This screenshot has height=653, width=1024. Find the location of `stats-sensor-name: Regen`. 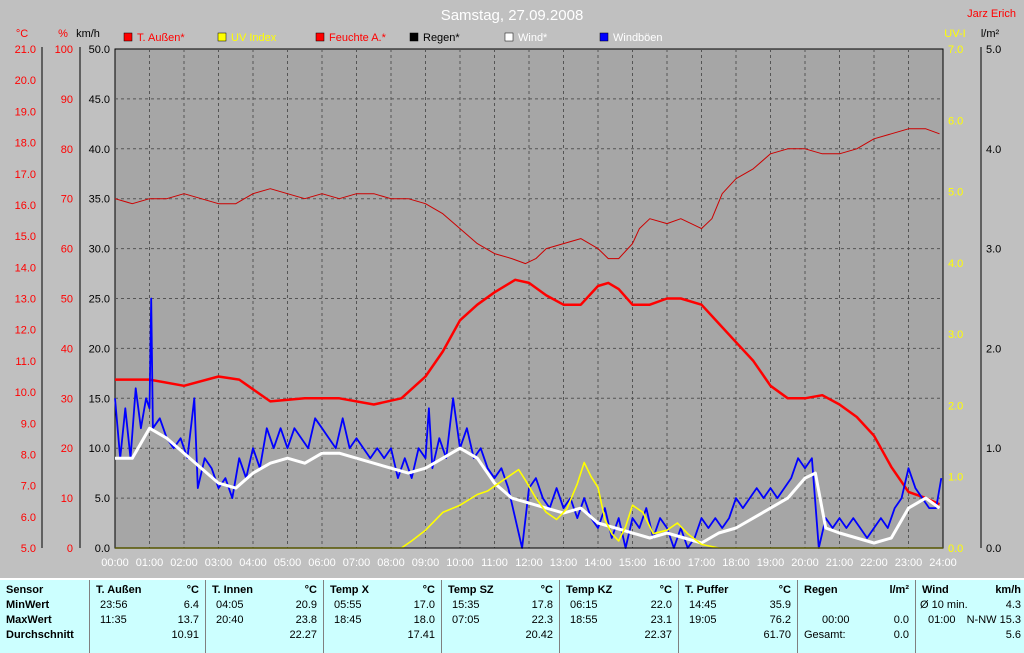

stats-sensor-name: Regen is located at coordinates (821, 590).